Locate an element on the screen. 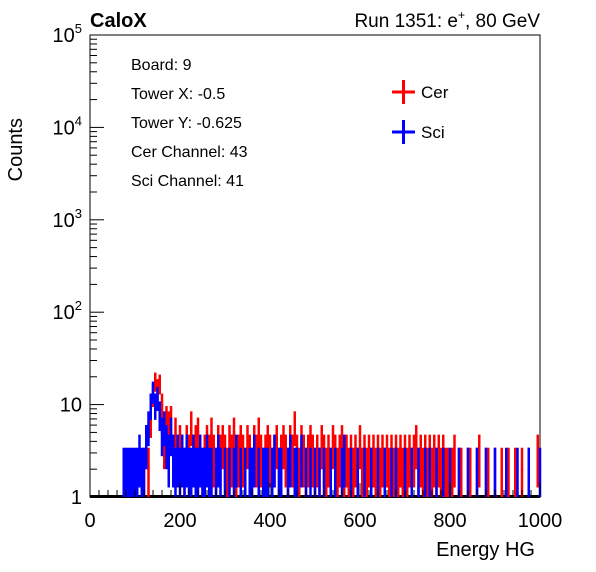 The height and width of the screenshot is (572, 596). x-tick-label: 200 is located at coordinates (179, 521).